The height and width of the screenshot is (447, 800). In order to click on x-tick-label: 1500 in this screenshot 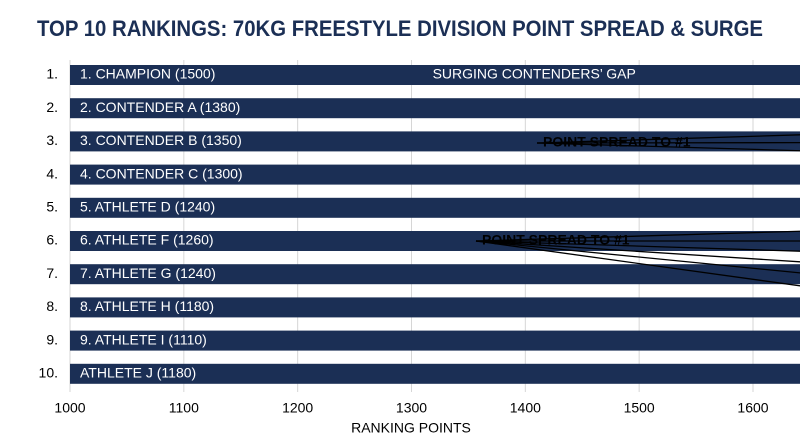, I will do `click(639, 408)`.